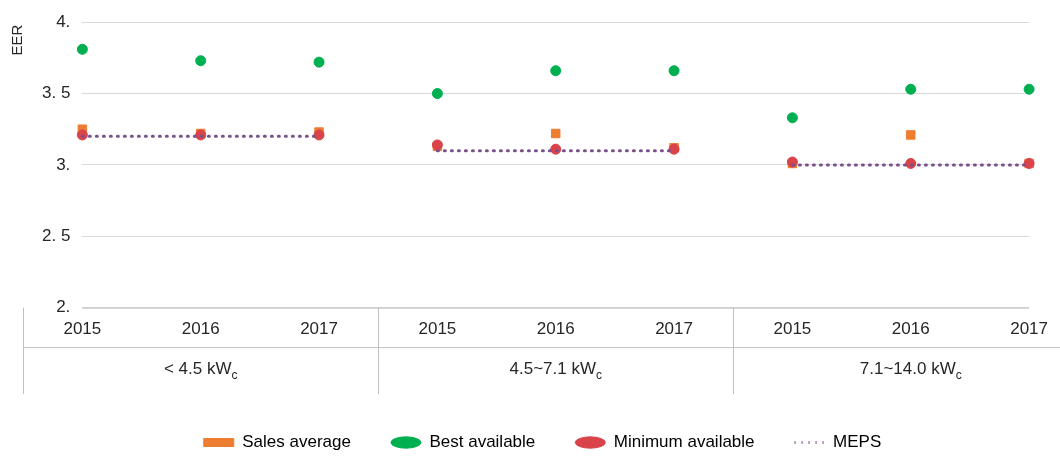 The height and width of the screenshot is (461, 1060). Describe the element at coordinates (63, 307) in the screenshot. I see `y-tick-label: 2.` at that location.